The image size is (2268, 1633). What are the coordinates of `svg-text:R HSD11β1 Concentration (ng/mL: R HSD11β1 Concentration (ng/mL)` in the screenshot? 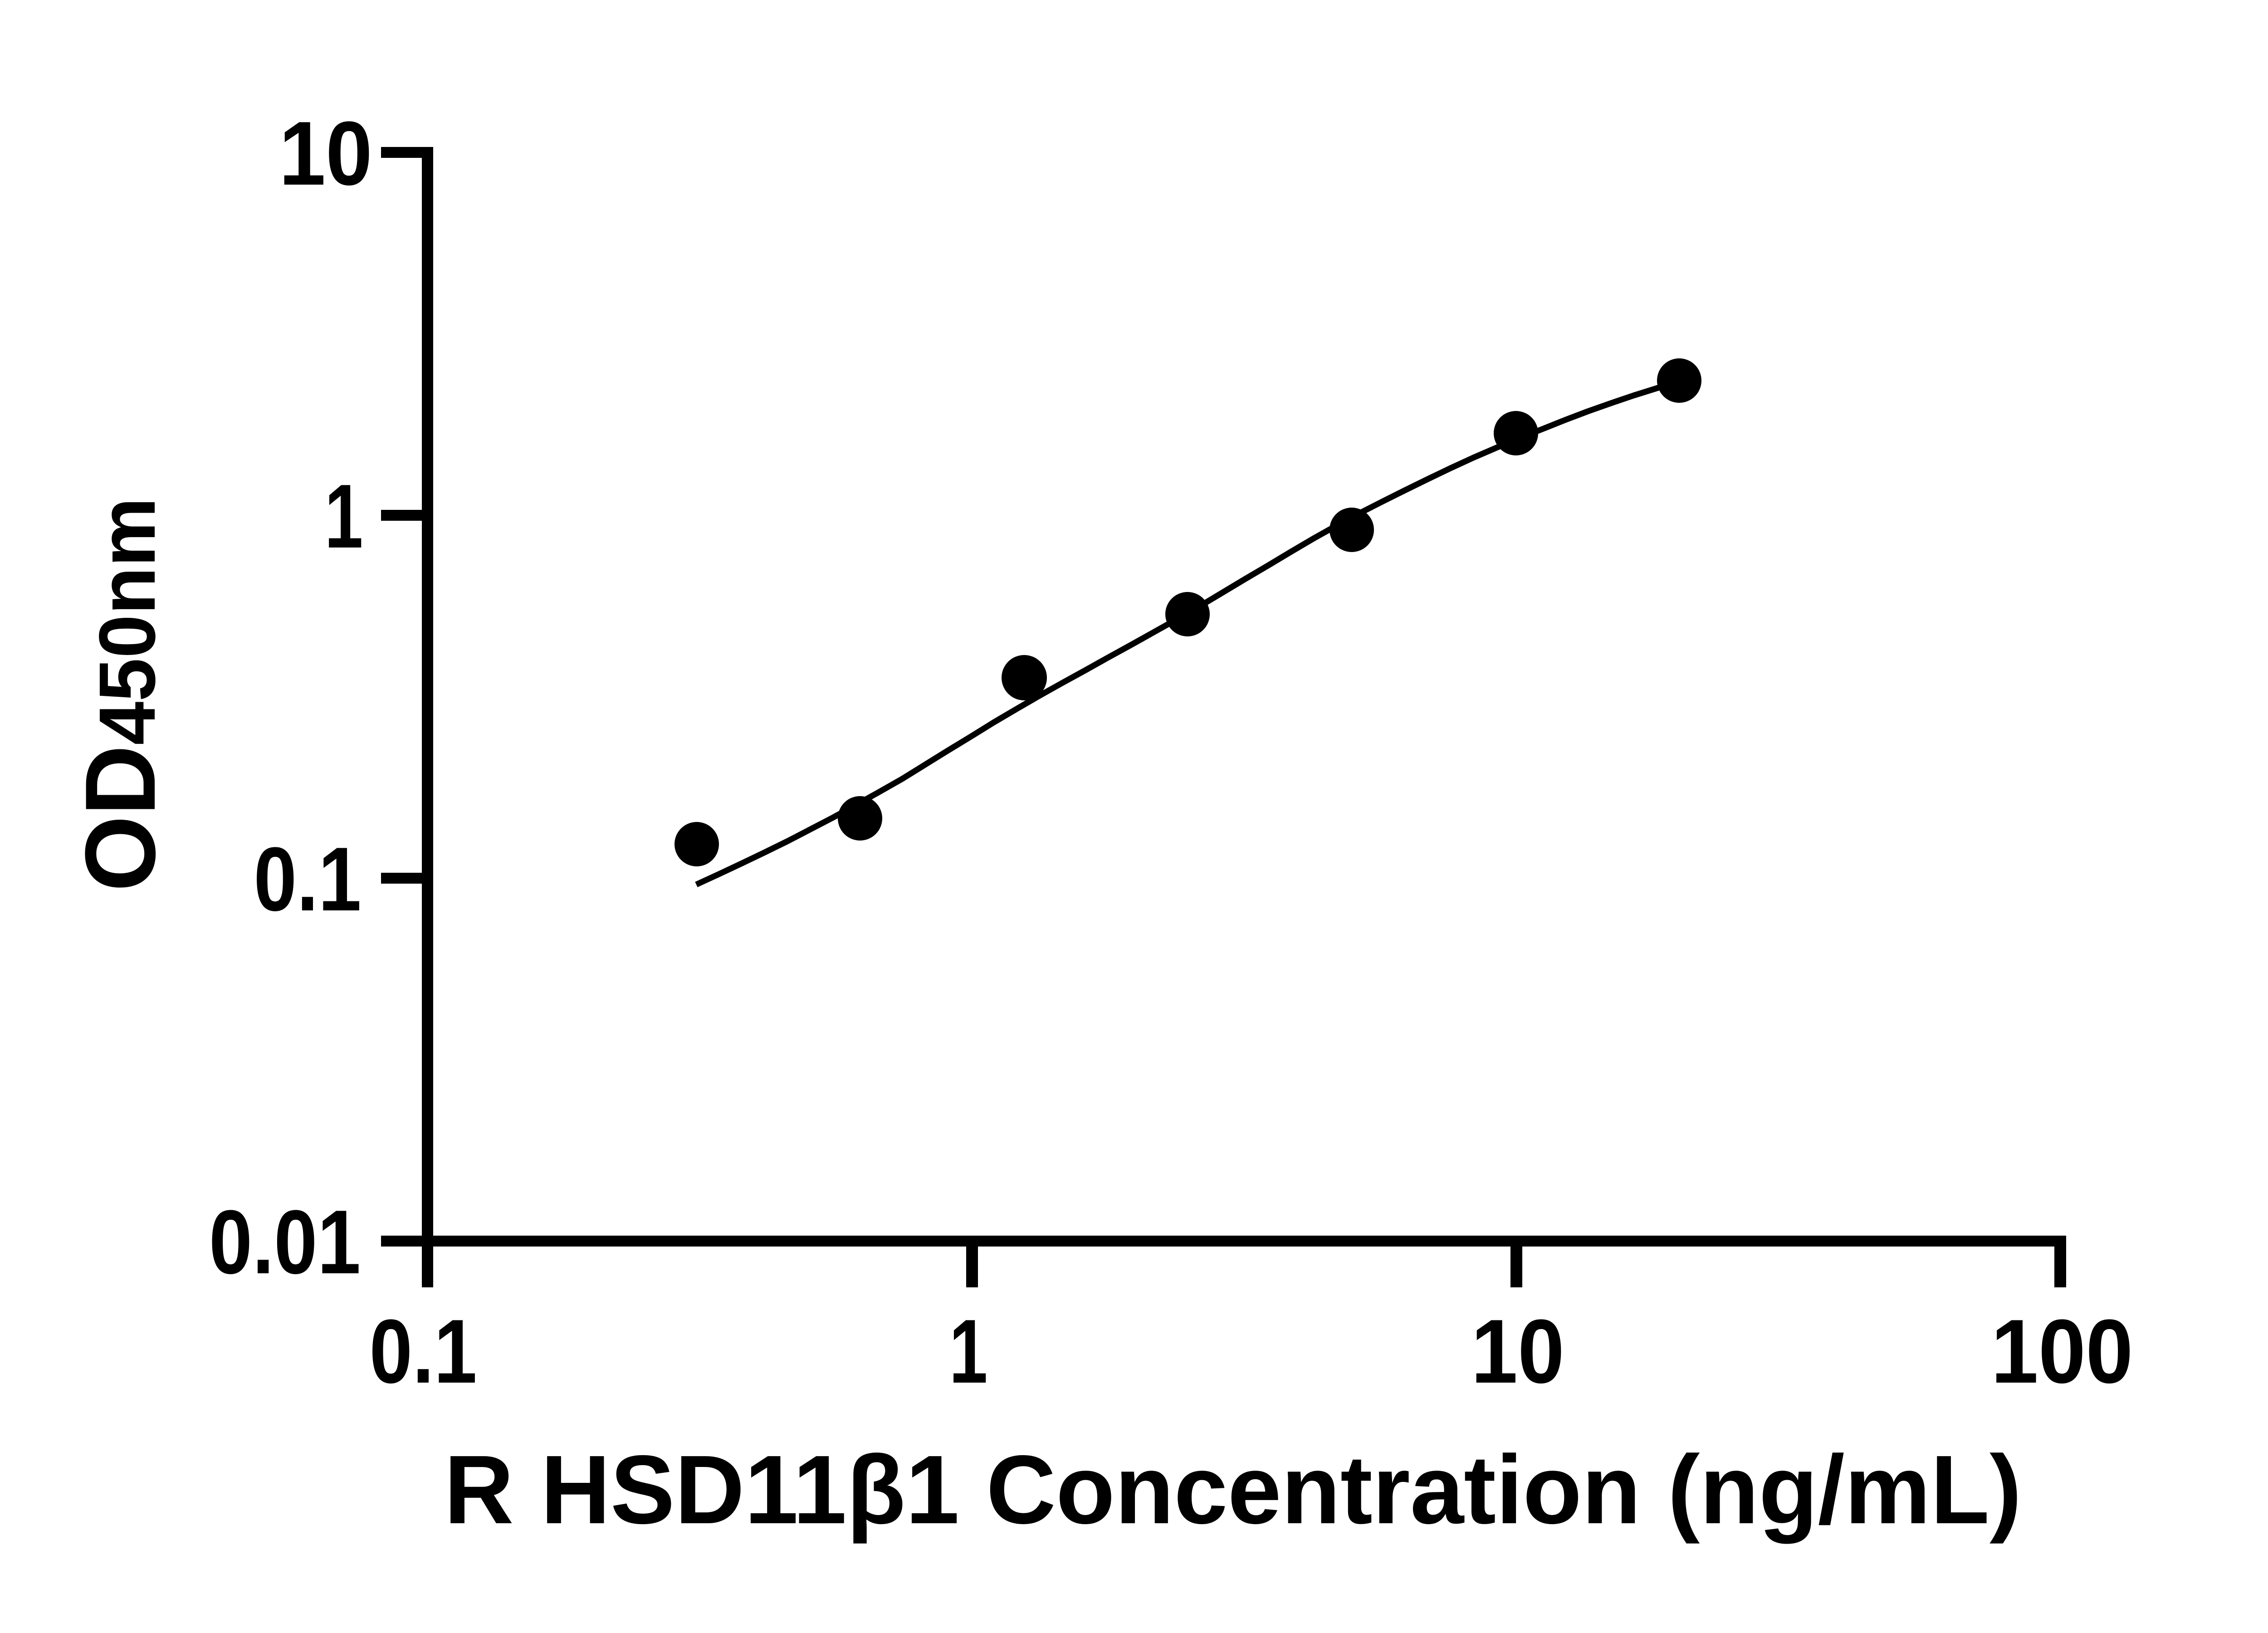 It's located at (1233, 1489).